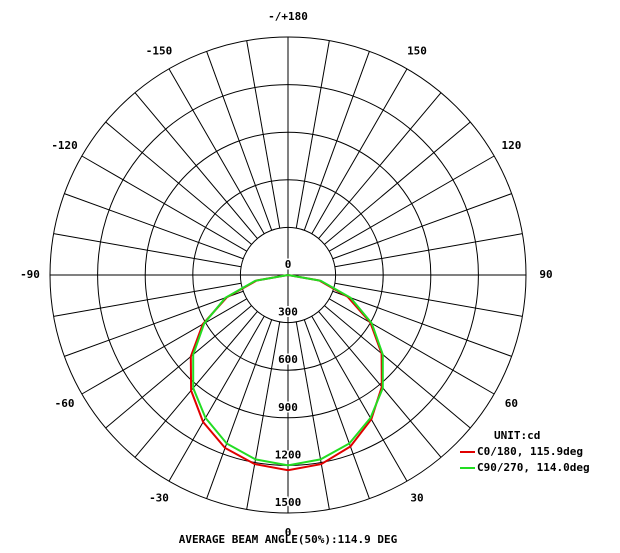  I want to click on angle-tick-label: -120, so click(64, 145).